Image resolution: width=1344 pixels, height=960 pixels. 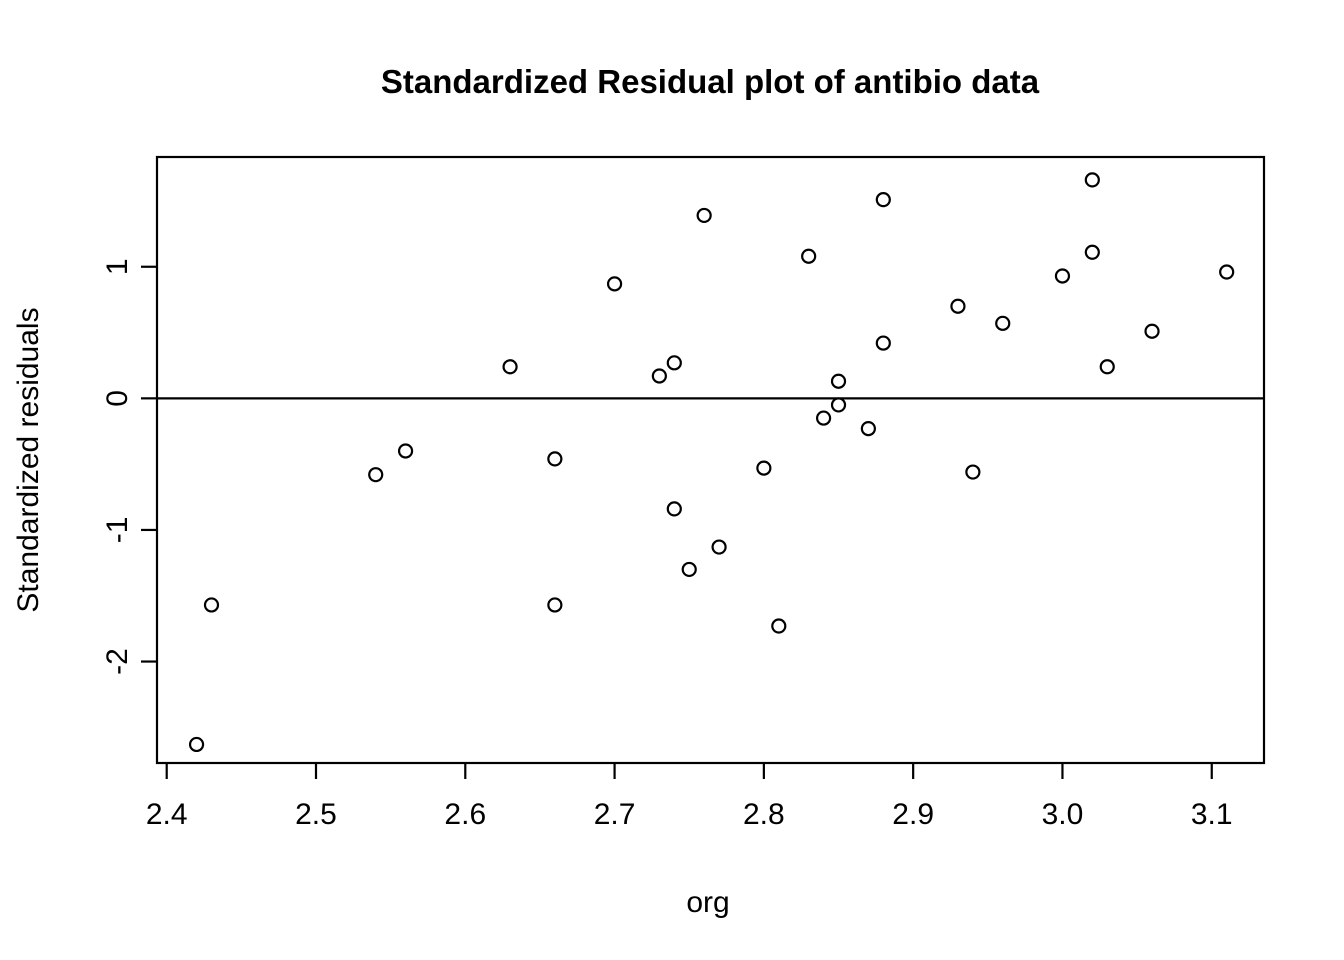 What do you see at coordinates (117, 661) in the screenshot?
I see `y-tick-label: -2` at bounding box center [117, 661].